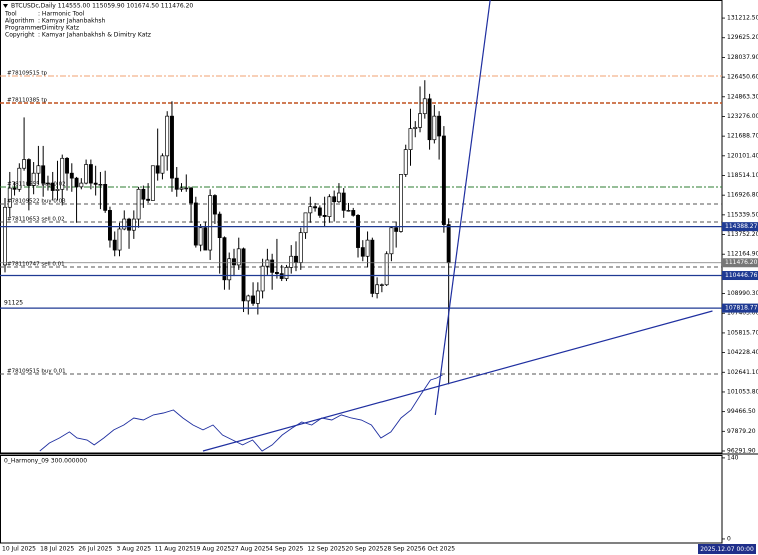 The height and width of the screenshot is (555, 758). I want to click on info-key: Copyright, so click(20, 35).